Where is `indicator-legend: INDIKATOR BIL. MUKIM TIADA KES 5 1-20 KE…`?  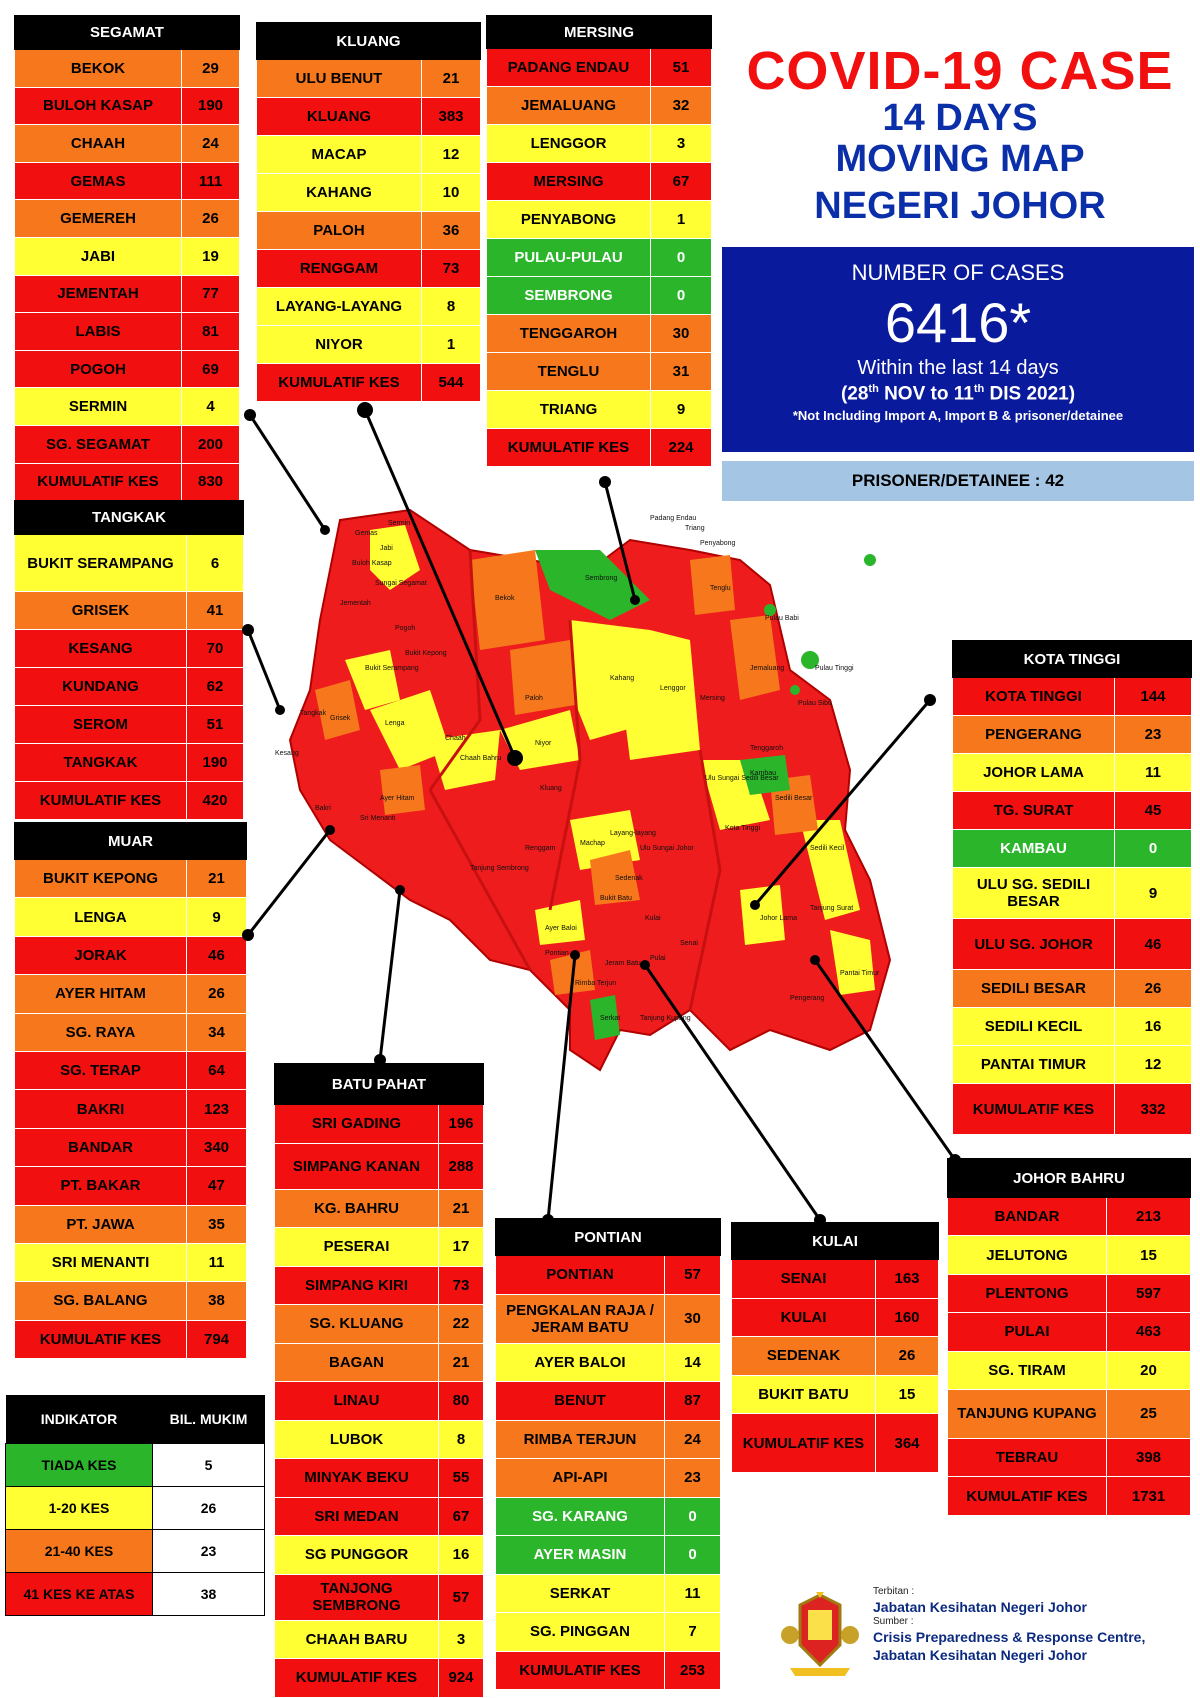
indicator-legend: INDIKATOR BIL. MUKIM TIADA KES 5 1-20 KE… is located at coordinates (135, 1505).